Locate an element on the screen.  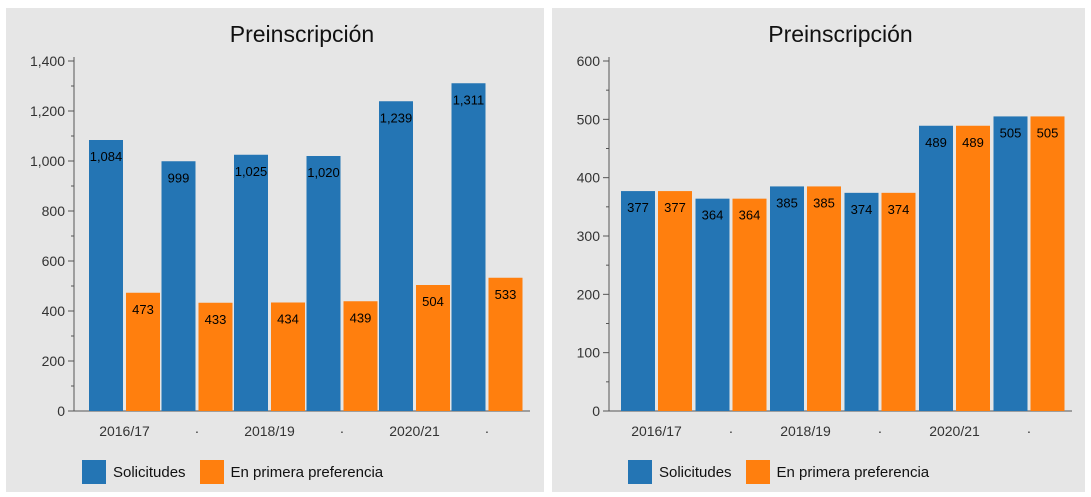
y-tick-label: 1,000 is located at coordinates (47, 161).